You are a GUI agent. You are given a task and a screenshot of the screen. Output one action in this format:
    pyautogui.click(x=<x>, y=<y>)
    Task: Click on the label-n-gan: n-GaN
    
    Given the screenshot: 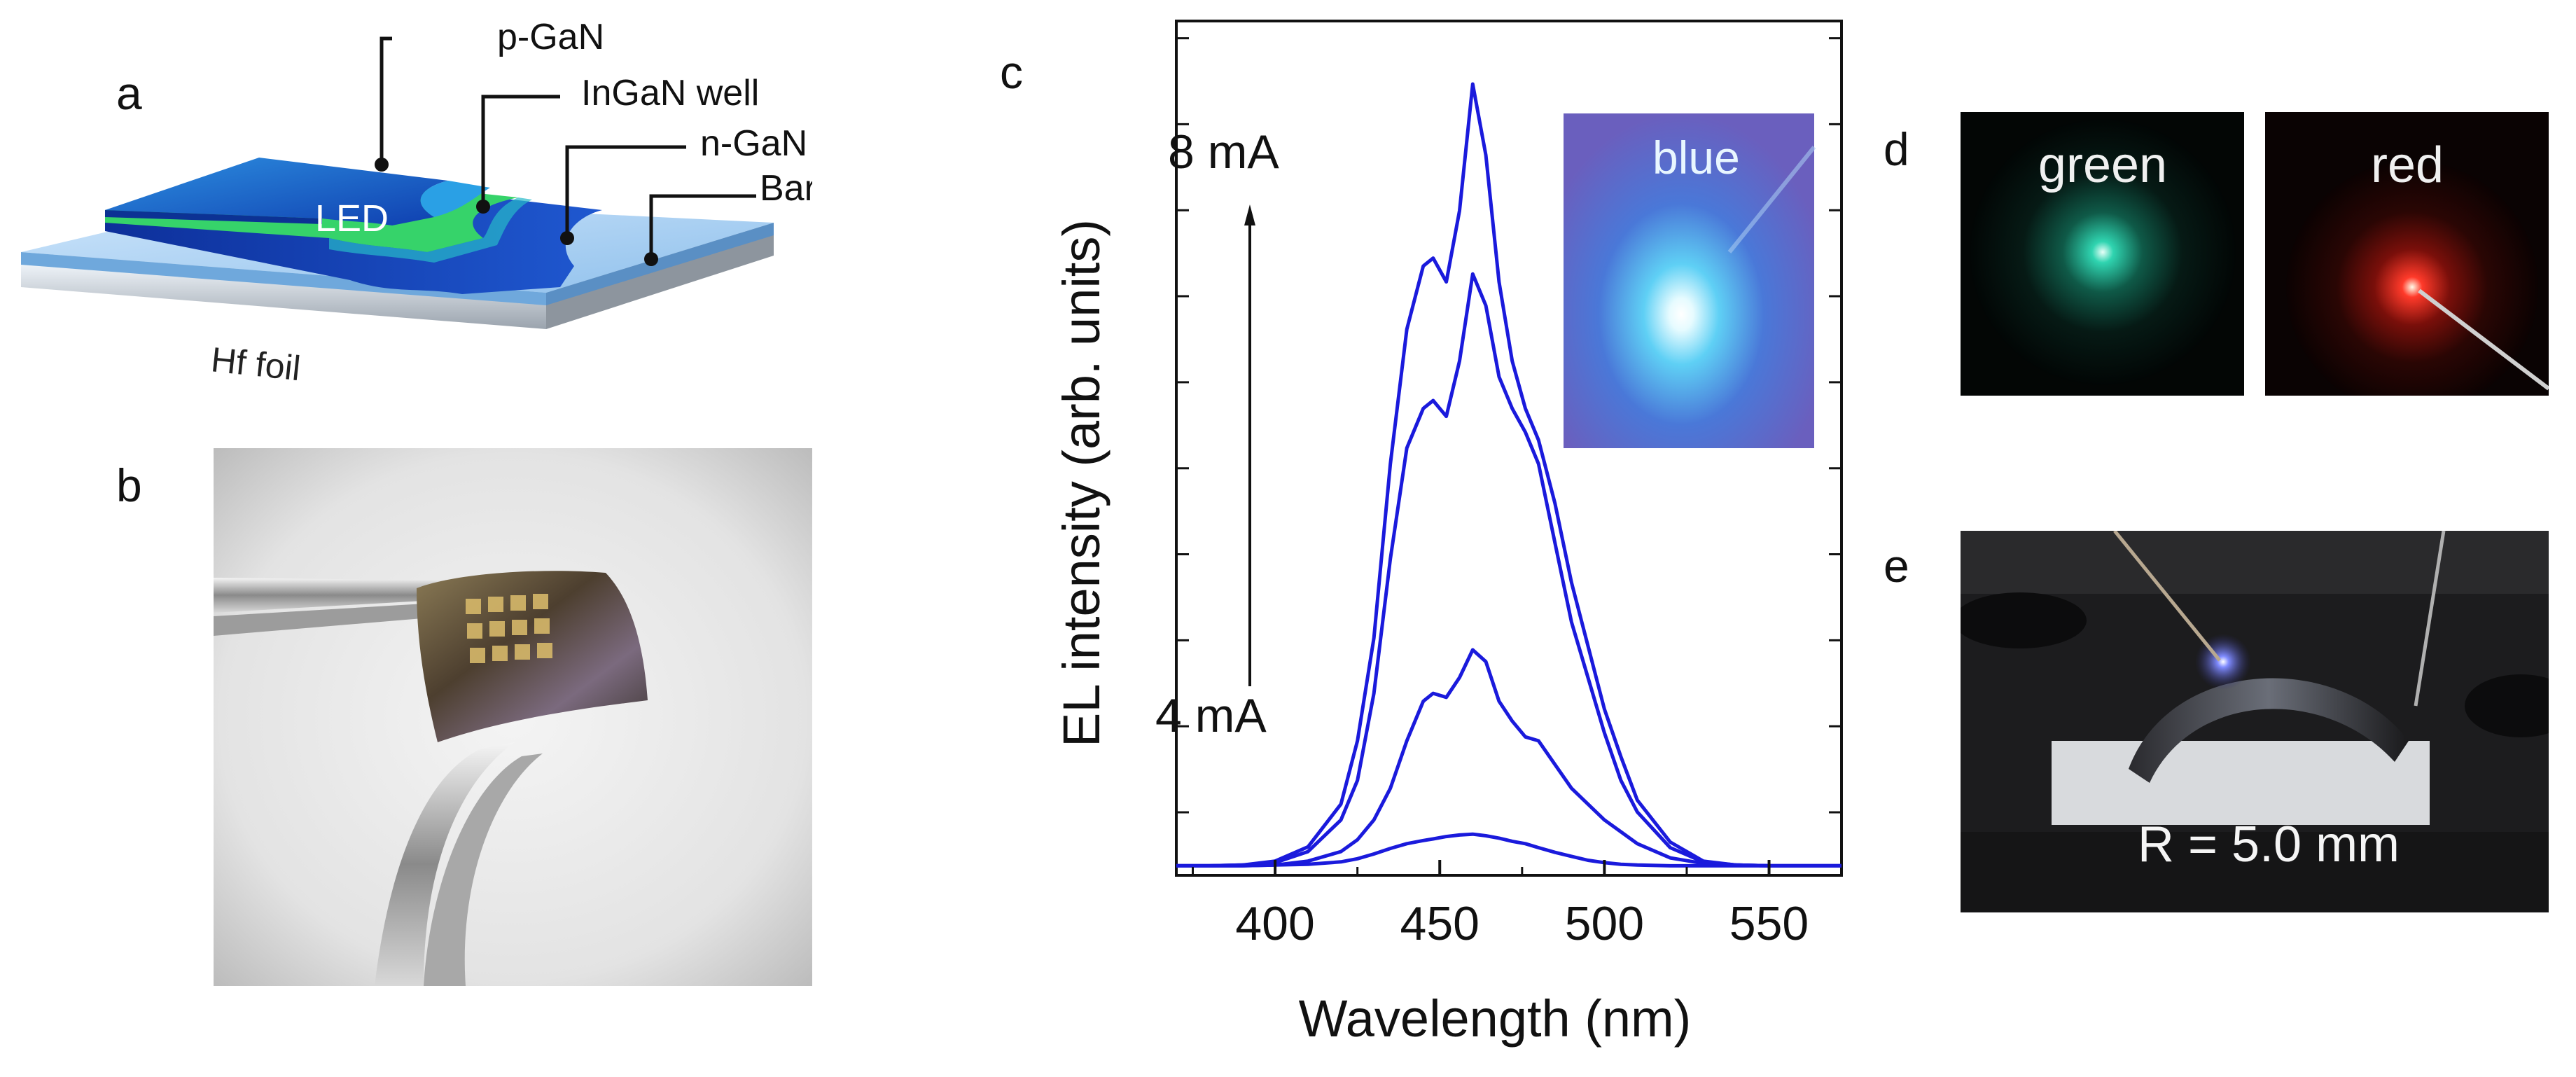 What is the action you would take?
    pyautogui.click(x=753, y=144)
    